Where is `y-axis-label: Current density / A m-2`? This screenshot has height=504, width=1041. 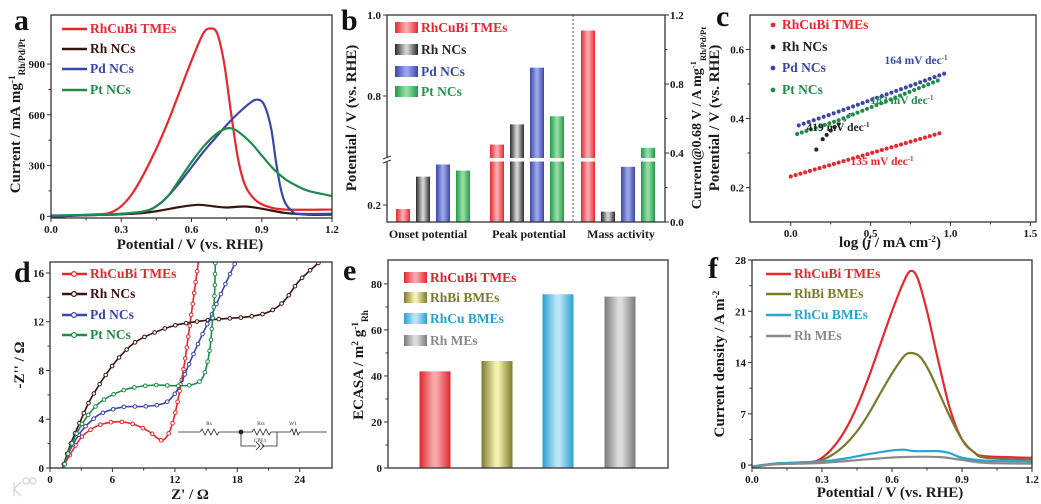
y-axis-label: Current density / A m-2 is located at coordinates (720, 363).